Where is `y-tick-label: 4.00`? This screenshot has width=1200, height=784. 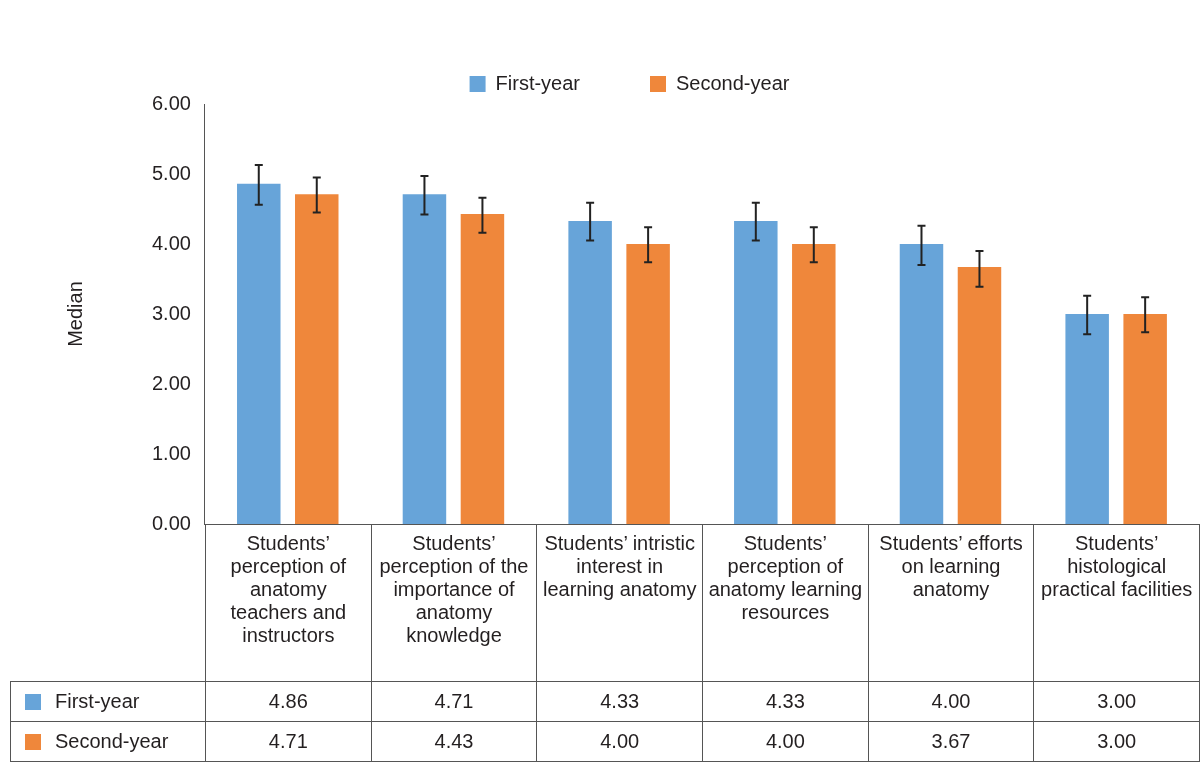
y-tick-label: 4.00 is located at coordinates (171, 242).